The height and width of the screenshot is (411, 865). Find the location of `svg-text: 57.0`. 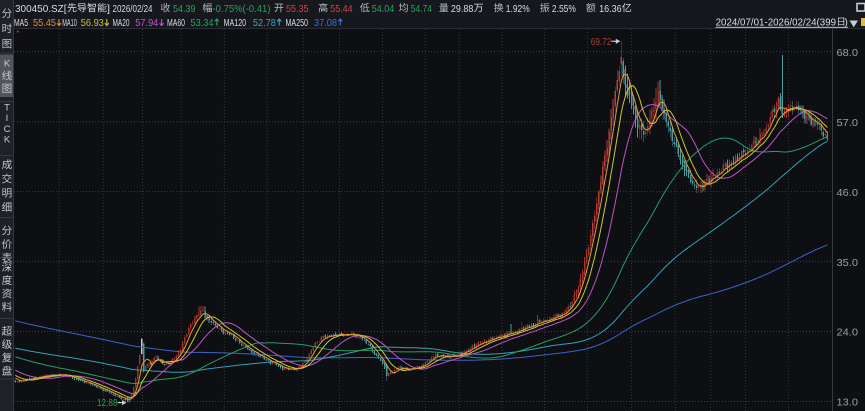

svg-text: 57.0 is located at coordinates (848, 123).